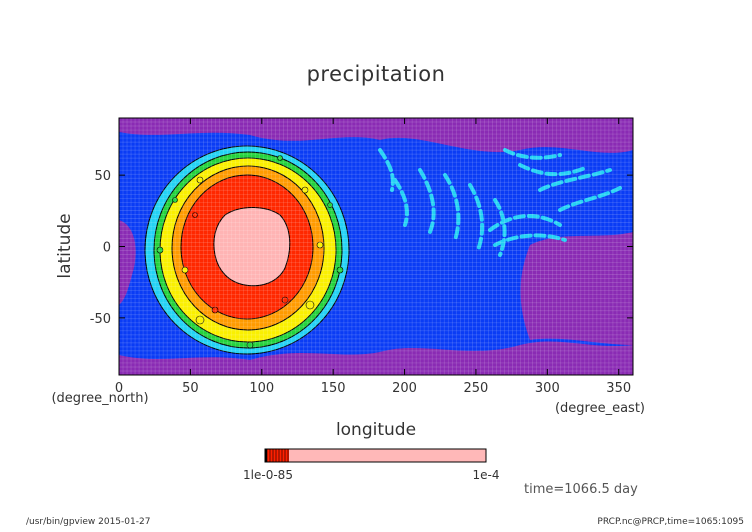 Image resolution: width=752 pixels, height=532 pixels. I want to click on colorbar-segment-red, so click(278, 455).